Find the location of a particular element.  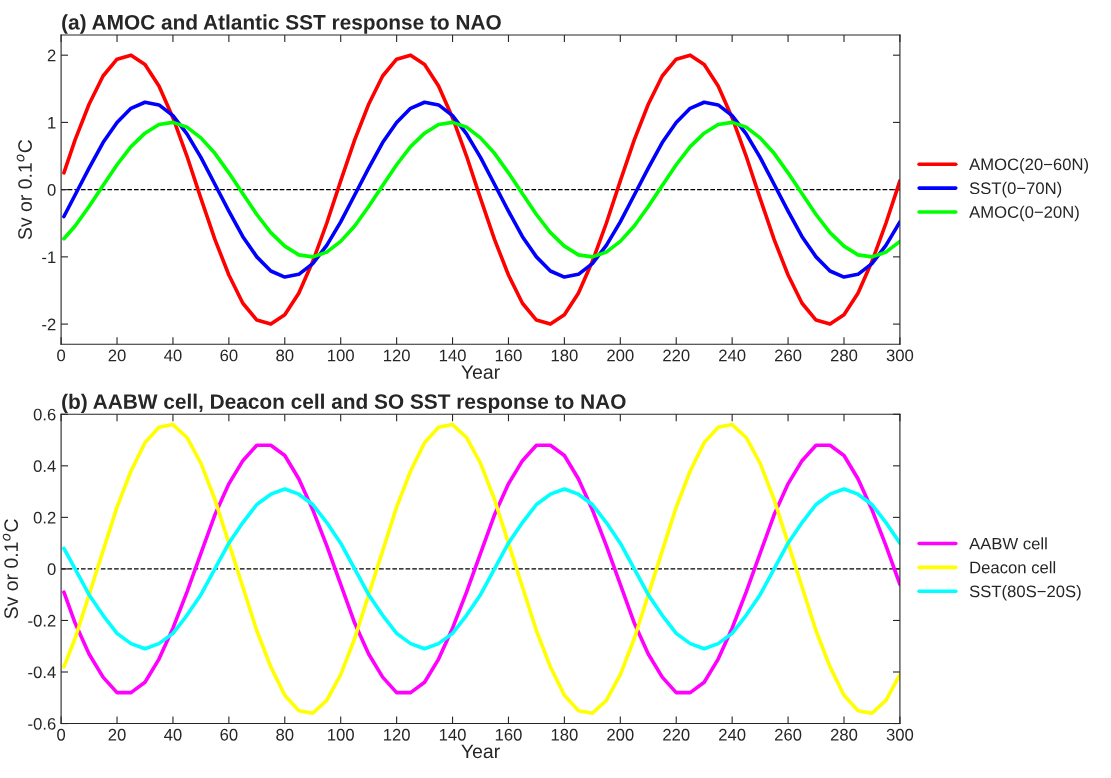

y-tick-label: 1 is located at coordinates (52, 122).